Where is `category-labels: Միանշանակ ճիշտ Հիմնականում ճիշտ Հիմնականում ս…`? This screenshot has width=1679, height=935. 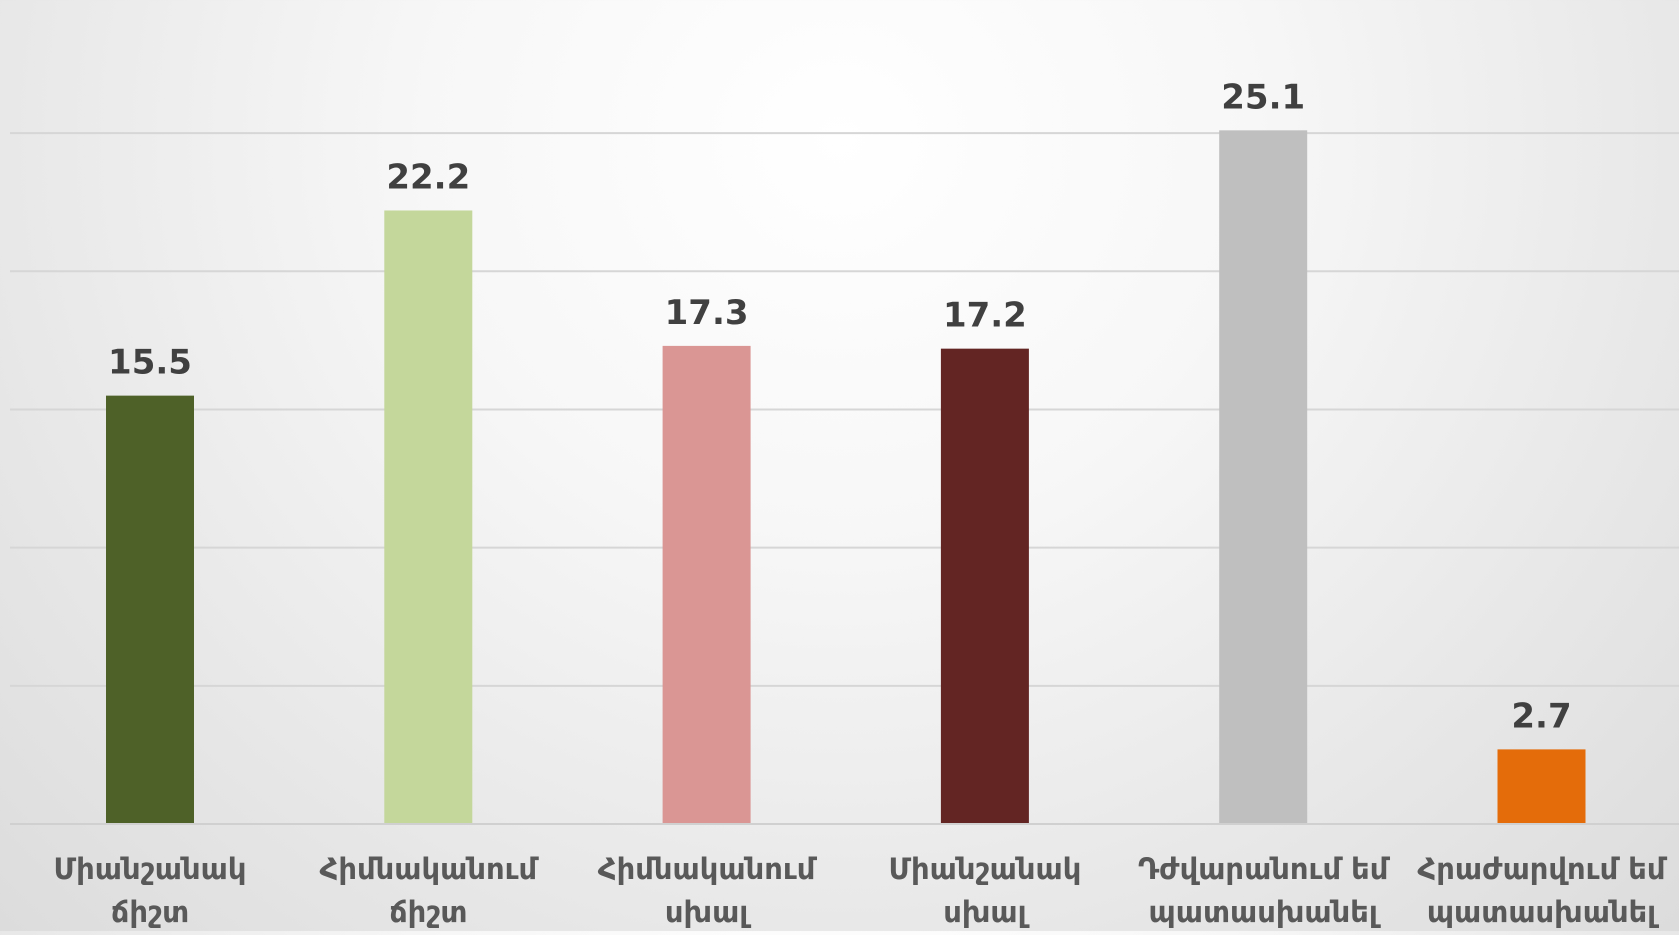
category-labels: Միանշանակ ճիշտ Հիմնականում ճիշտ Հիմնականում ս… is located at coordinates (861, 890).